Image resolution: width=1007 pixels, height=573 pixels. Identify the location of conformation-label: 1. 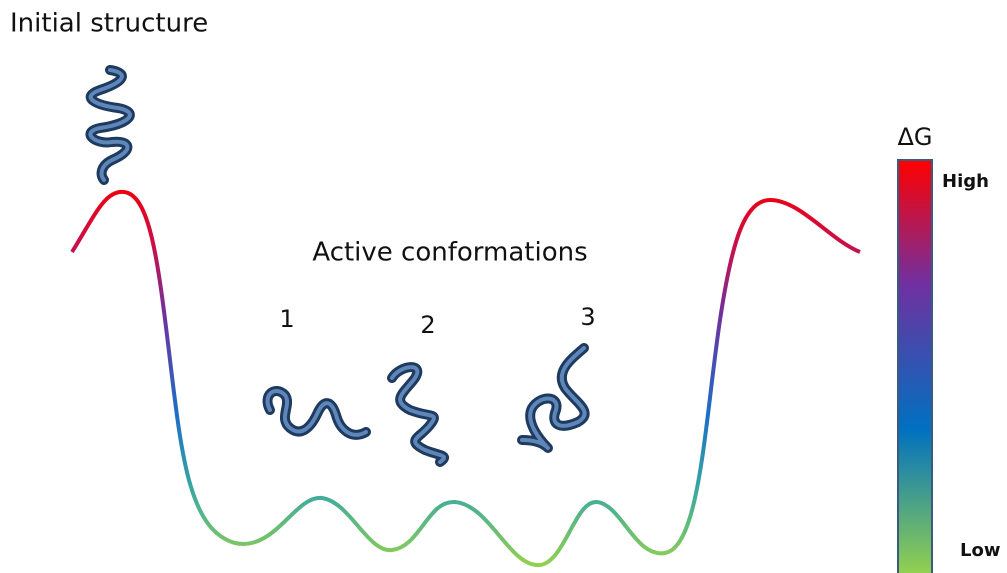
(286, 319).